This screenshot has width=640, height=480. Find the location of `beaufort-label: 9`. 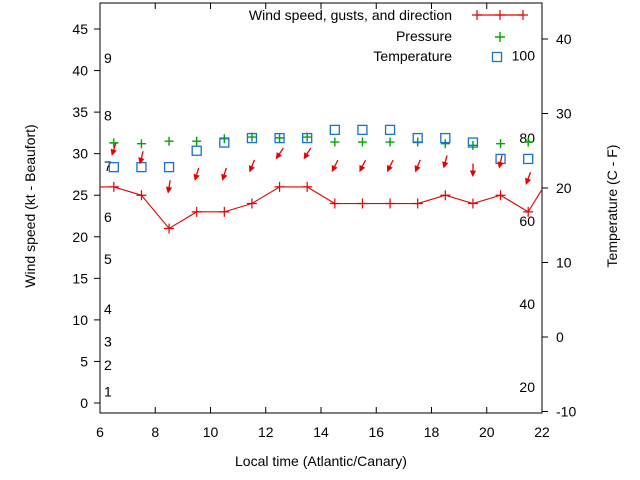

beaufort-label: 9 is located at coordinates (108, 58).